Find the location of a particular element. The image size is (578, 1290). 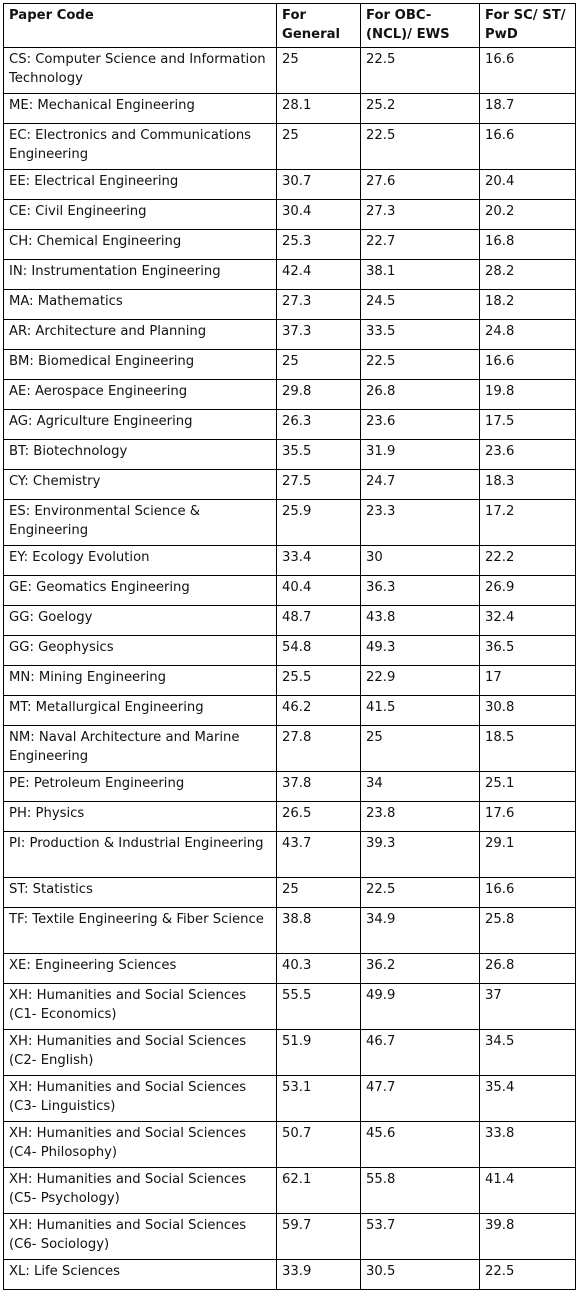

paper-code-cell: MT: Metallurgical Engineering is located at coordinates (140, 710).